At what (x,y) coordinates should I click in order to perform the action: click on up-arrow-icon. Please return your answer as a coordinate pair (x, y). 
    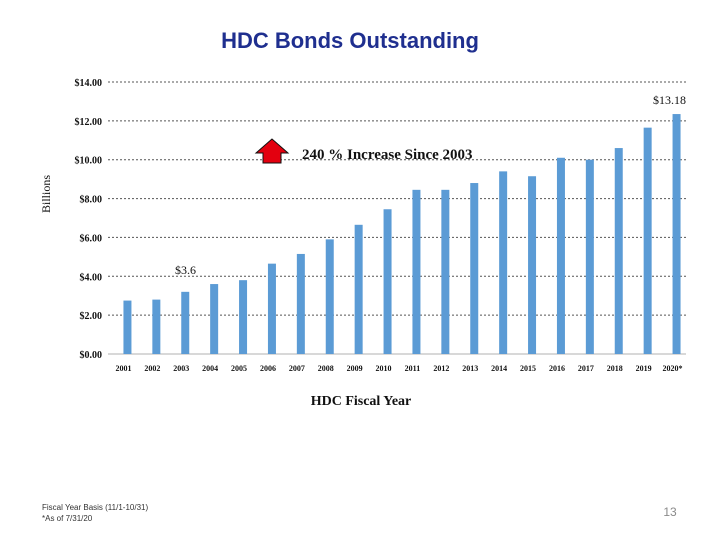
    Looking at the image, I should click on (272, 151).